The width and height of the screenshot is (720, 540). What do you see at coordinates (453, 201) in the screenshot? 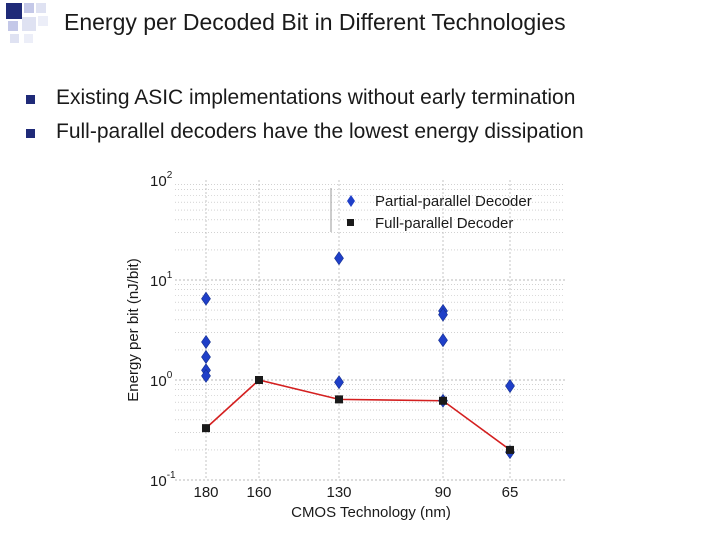
I see `legend-label-partial: Partial-parallel Decoder` at bounding box center [453, 201].